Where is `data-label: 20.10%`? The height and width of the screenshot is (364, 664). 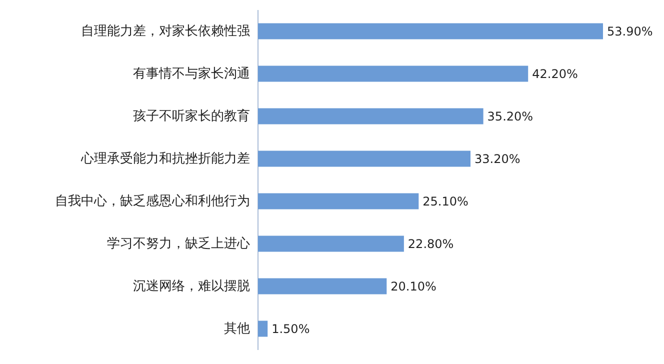
data-label: 20.10% is located at coordinates (413, 286).